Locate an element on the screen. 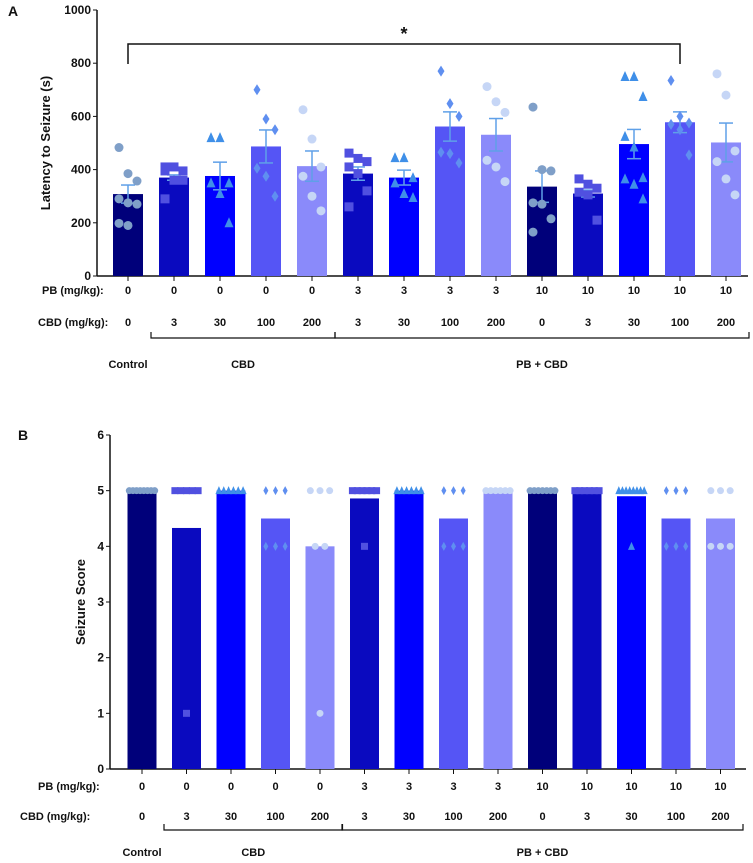 The image size is (753, 863). y-tick-label: 400 is located at coordinates (81, 170).